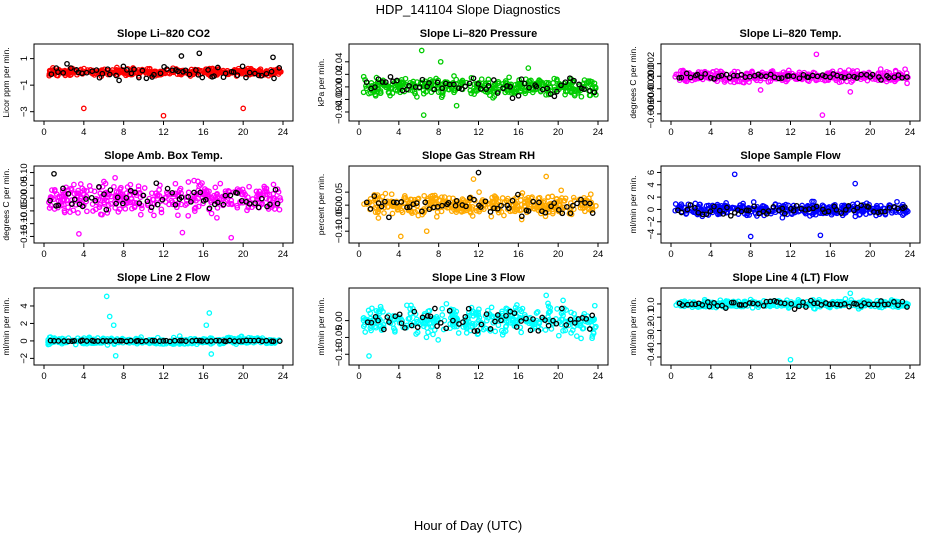 The image size is (936, 540). What do you see at coordinates (83, 254) in the screenshot?
I see `x-tick-label: 4` at bounding box center [83, 254].